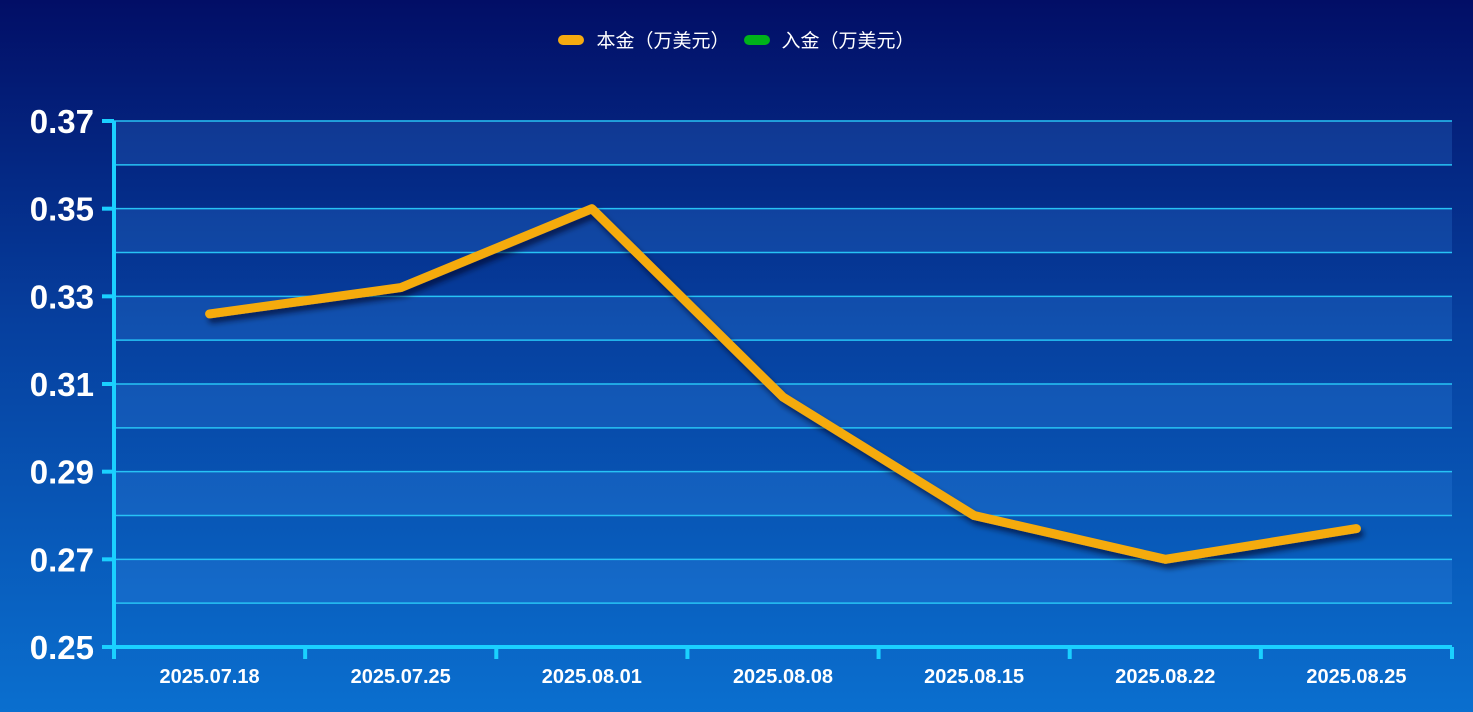 The width and height of the screenshot is (1473, 712). I want to click on x-tick-label: 2025.08.01, so click(592, 677).